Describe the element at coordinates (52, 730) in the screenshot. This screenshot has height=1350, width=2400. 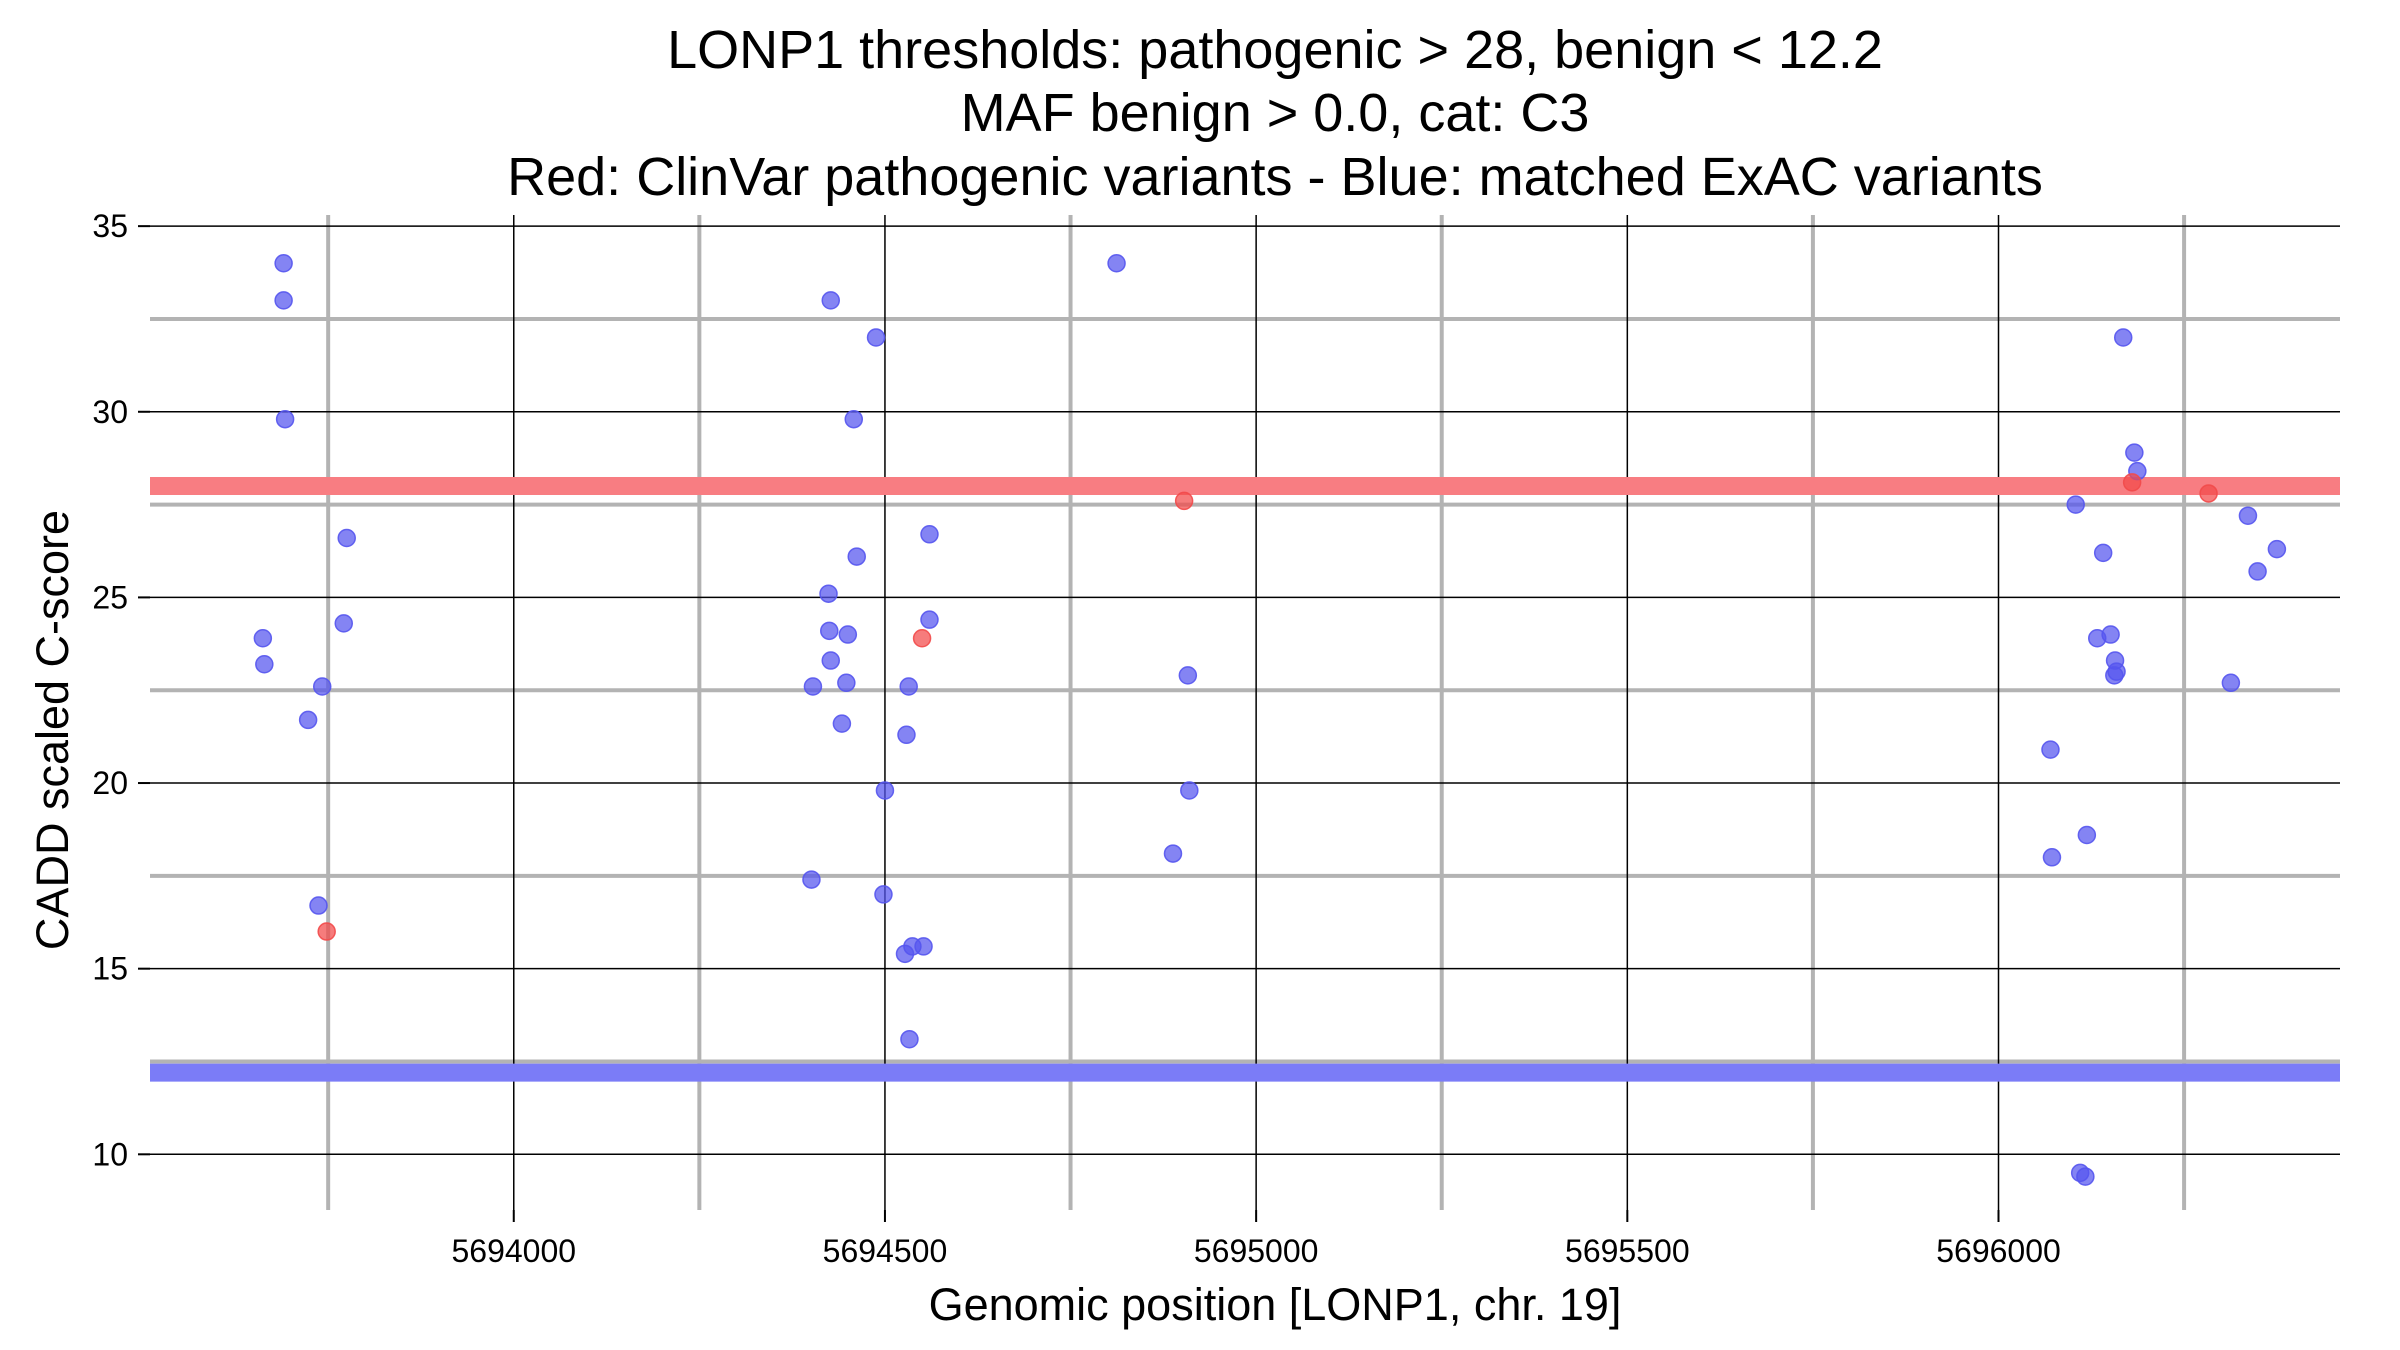
I see `y-axis-label: CADD scaled C-score` at that location.